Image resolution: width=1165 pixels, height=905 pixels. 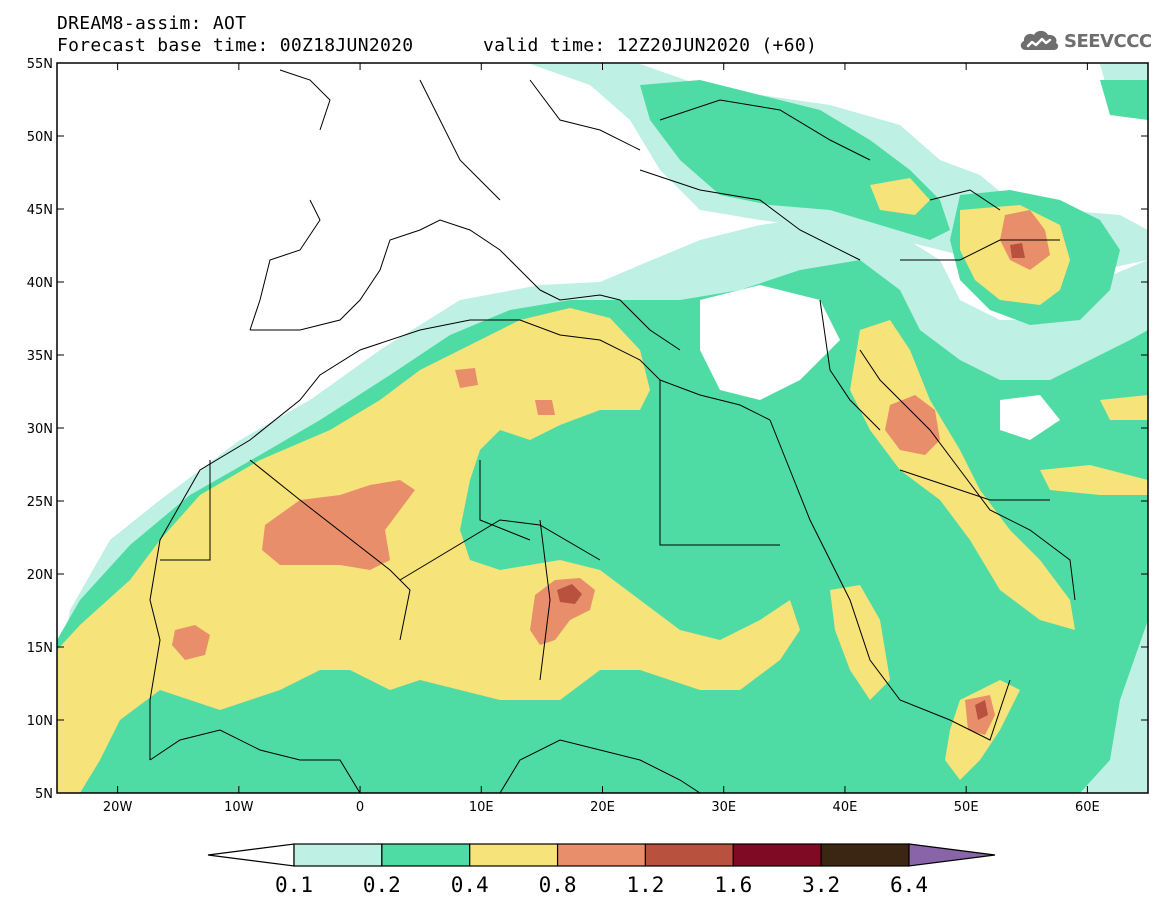 What do you see at coordinates (40, 64) in the screenshot?
I see `lat-tick-label: 55N` at bounding box center [40, 64].